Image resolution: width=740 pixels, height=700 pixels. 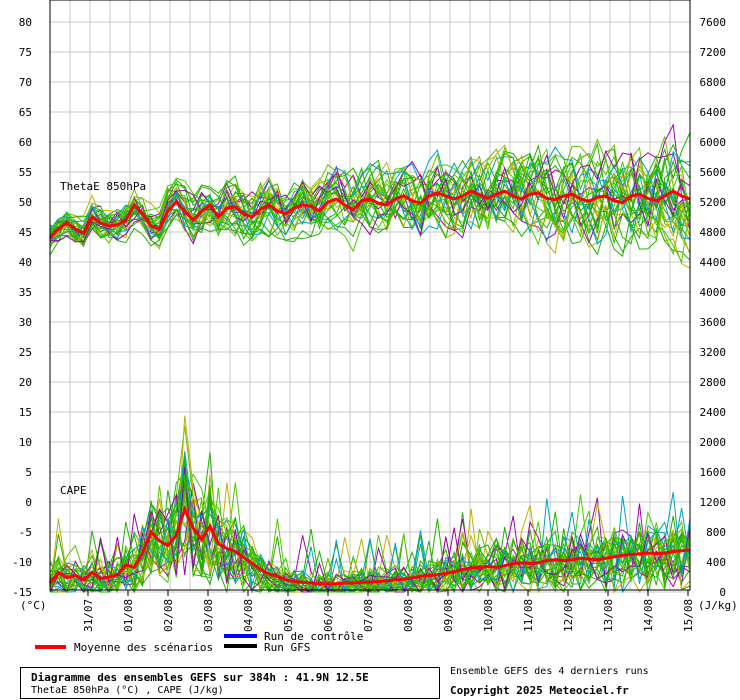 I want to click on x-tick-label: 03/08, so click(x=208, y=615).